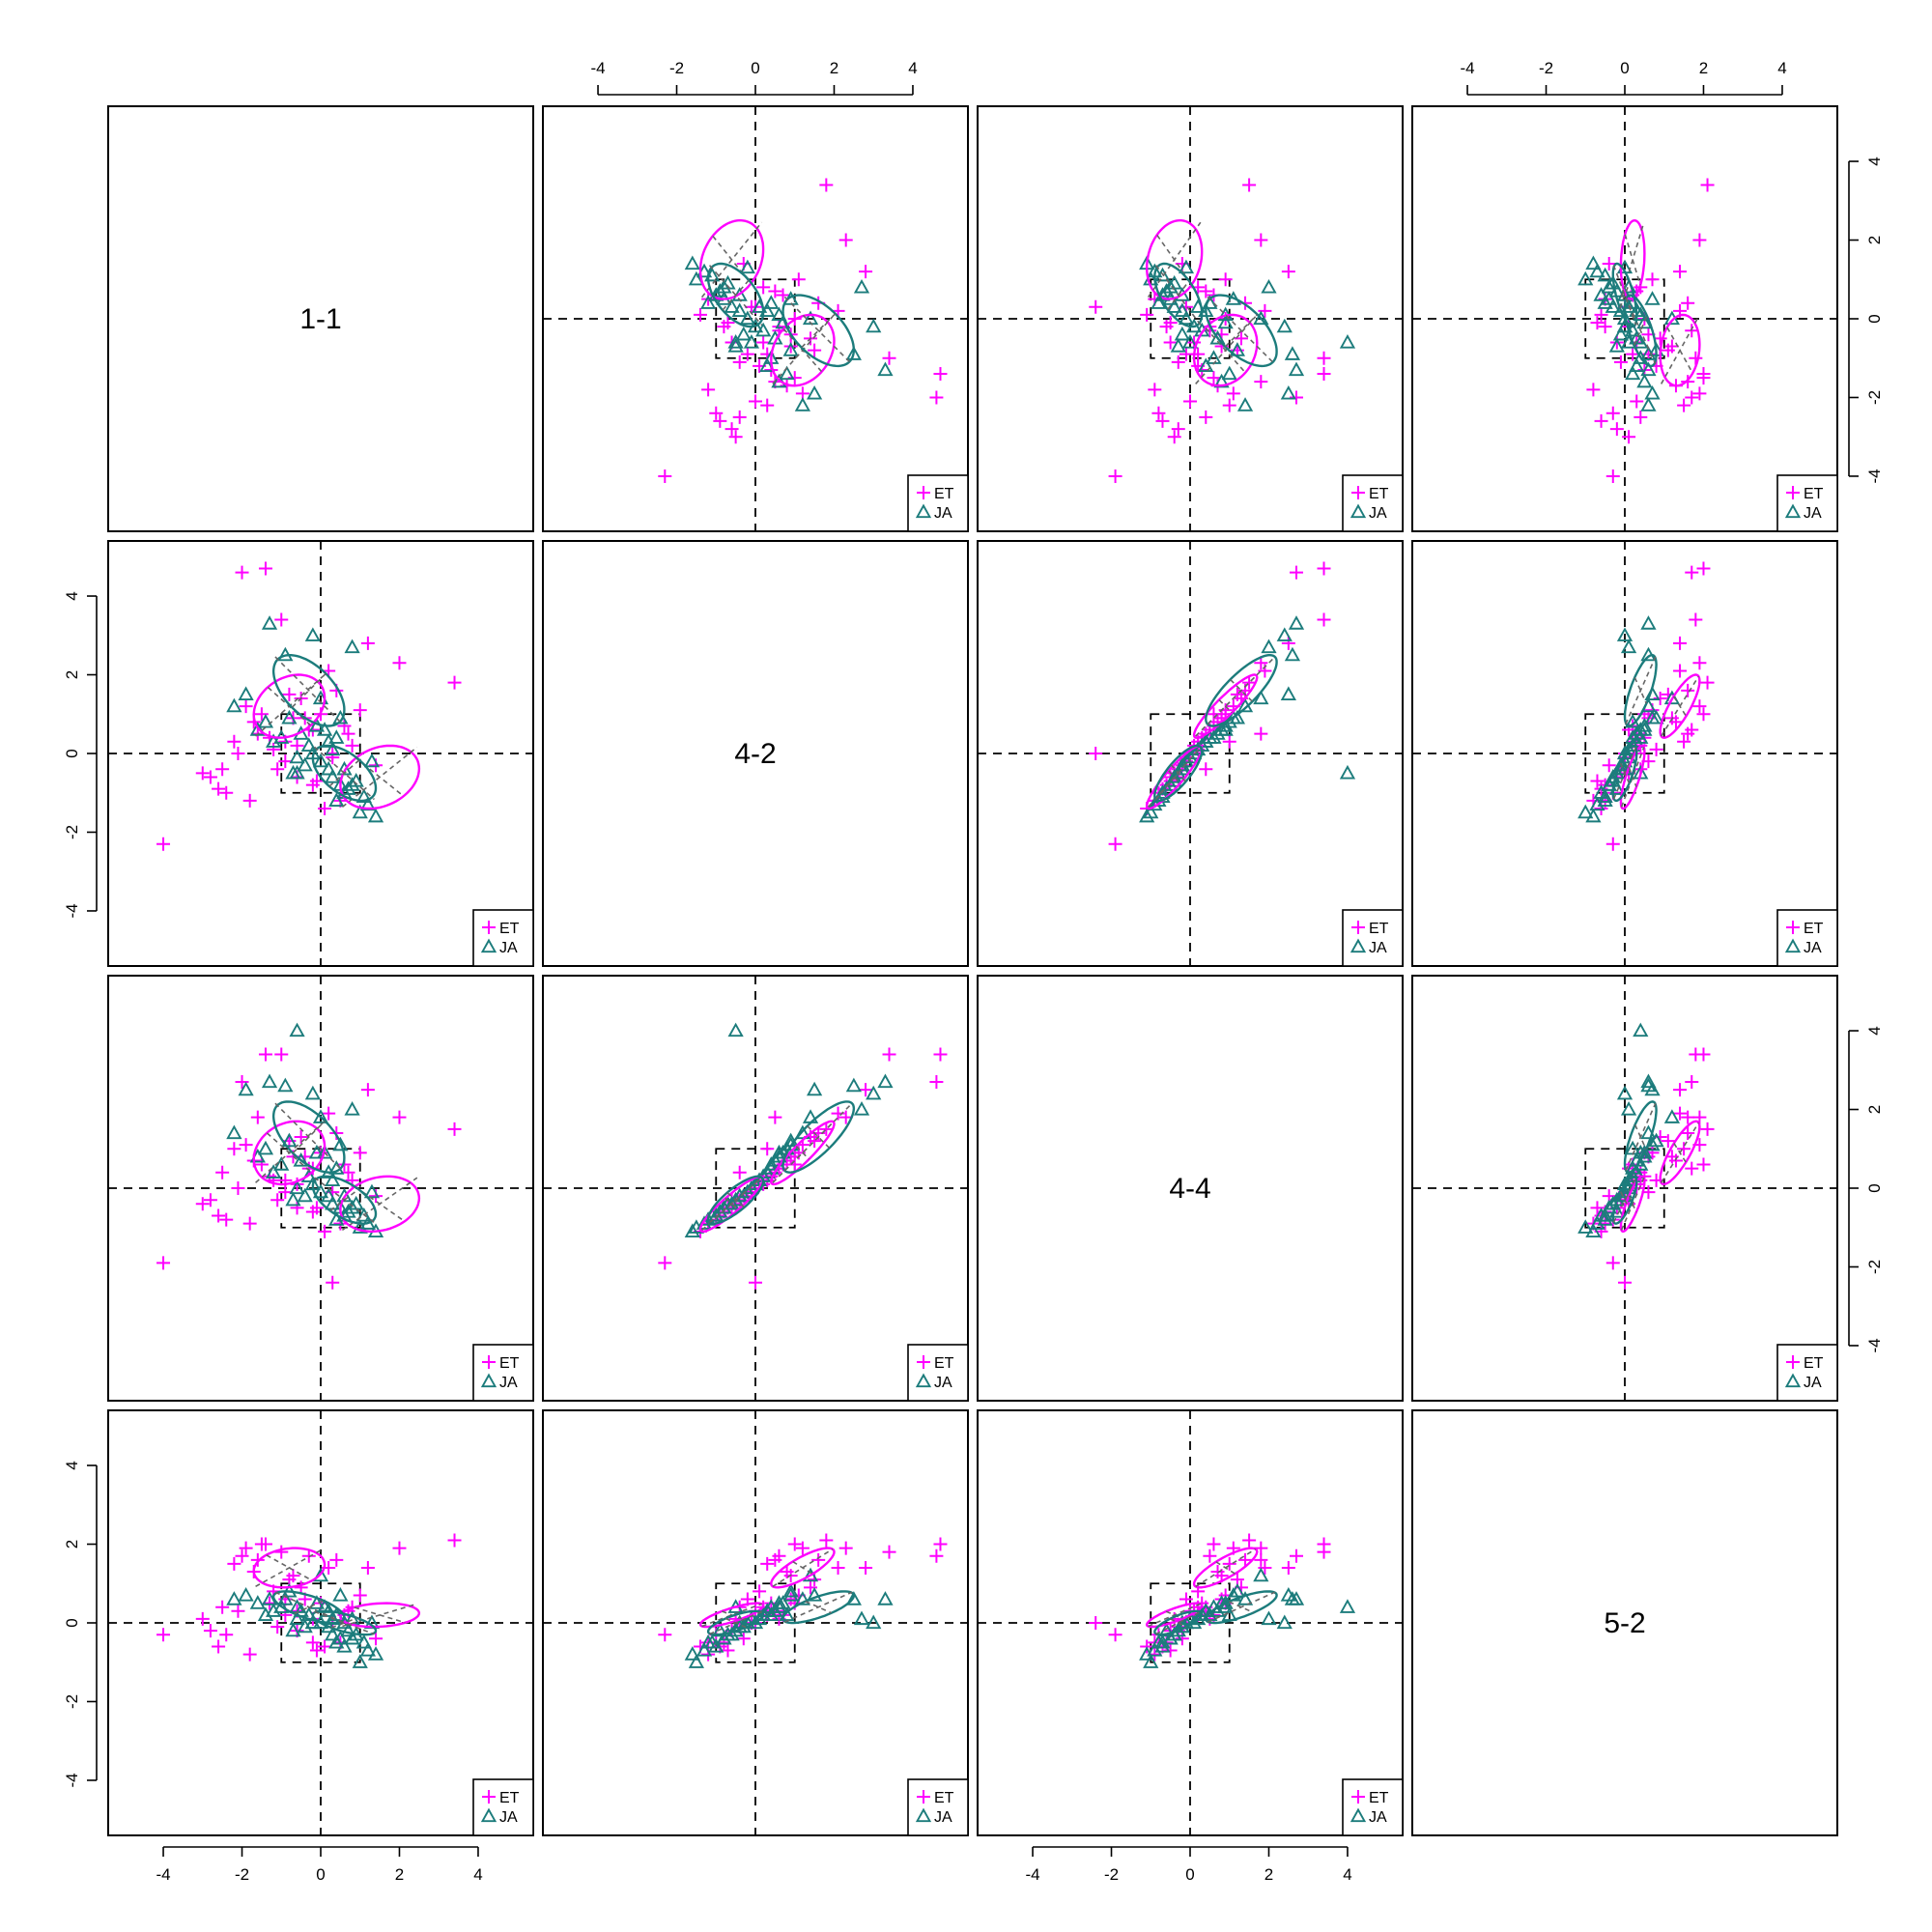  What do you see at coordinates (1358, 492) in the screenshot?
I see `legend-plus-icon` at bounding box center [1358, 492].